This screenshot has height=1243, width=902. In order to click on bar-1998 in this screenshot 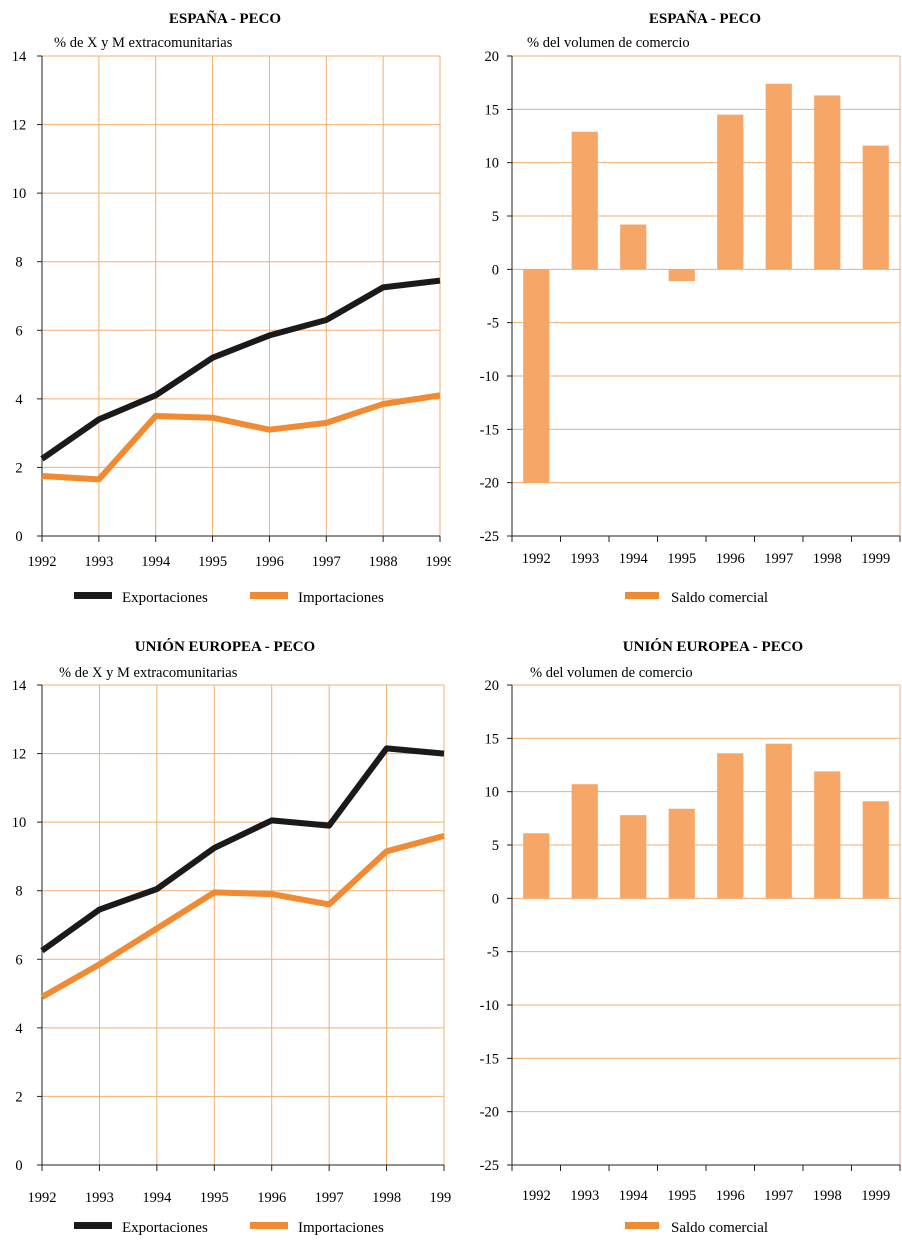, I will do `click(827, 835)`.